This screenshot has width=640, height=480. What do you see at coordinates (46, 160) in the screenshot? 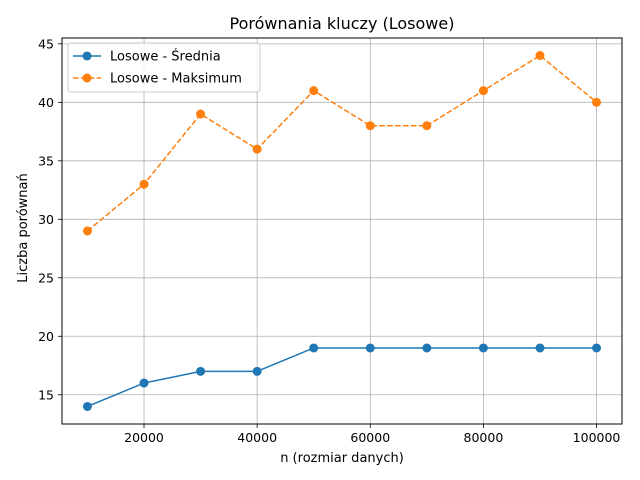
I see `y-tick-label: 35` at bounding box center [46, 160].